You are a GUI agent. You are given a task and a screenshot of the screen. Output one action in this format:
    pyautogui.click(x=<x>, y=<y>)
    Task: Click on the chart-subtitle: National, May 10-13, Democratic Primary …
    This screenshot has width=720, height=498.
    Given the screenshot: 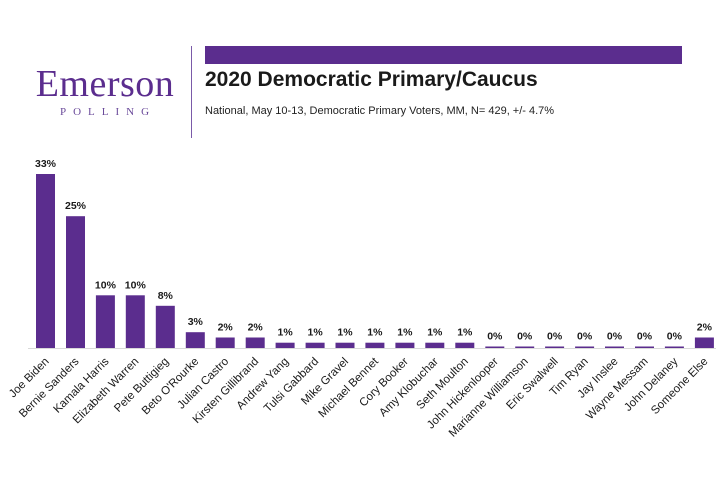 What is the action you would take?
    pyautogui.click(x=380, y=111)
    